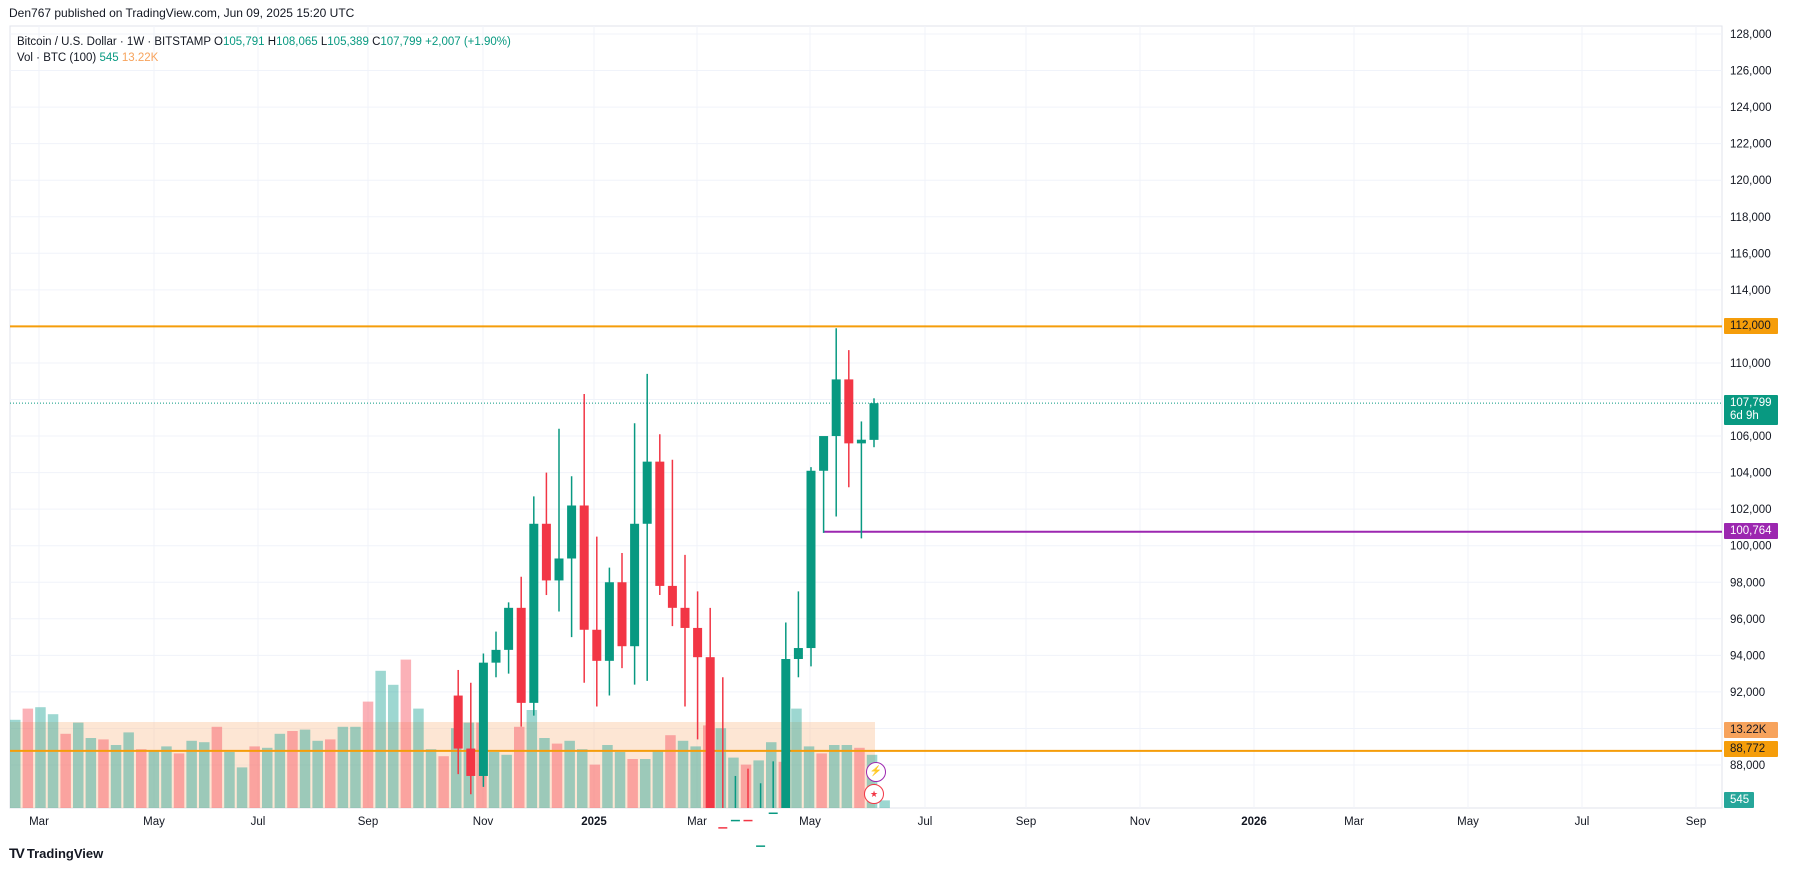 The height and width of the screenshot is (871, 1794). What do you see at coordinates (594, 822) in the screenshot?
I see `x-tick-label: 2025` at bounding box center [594, 822].